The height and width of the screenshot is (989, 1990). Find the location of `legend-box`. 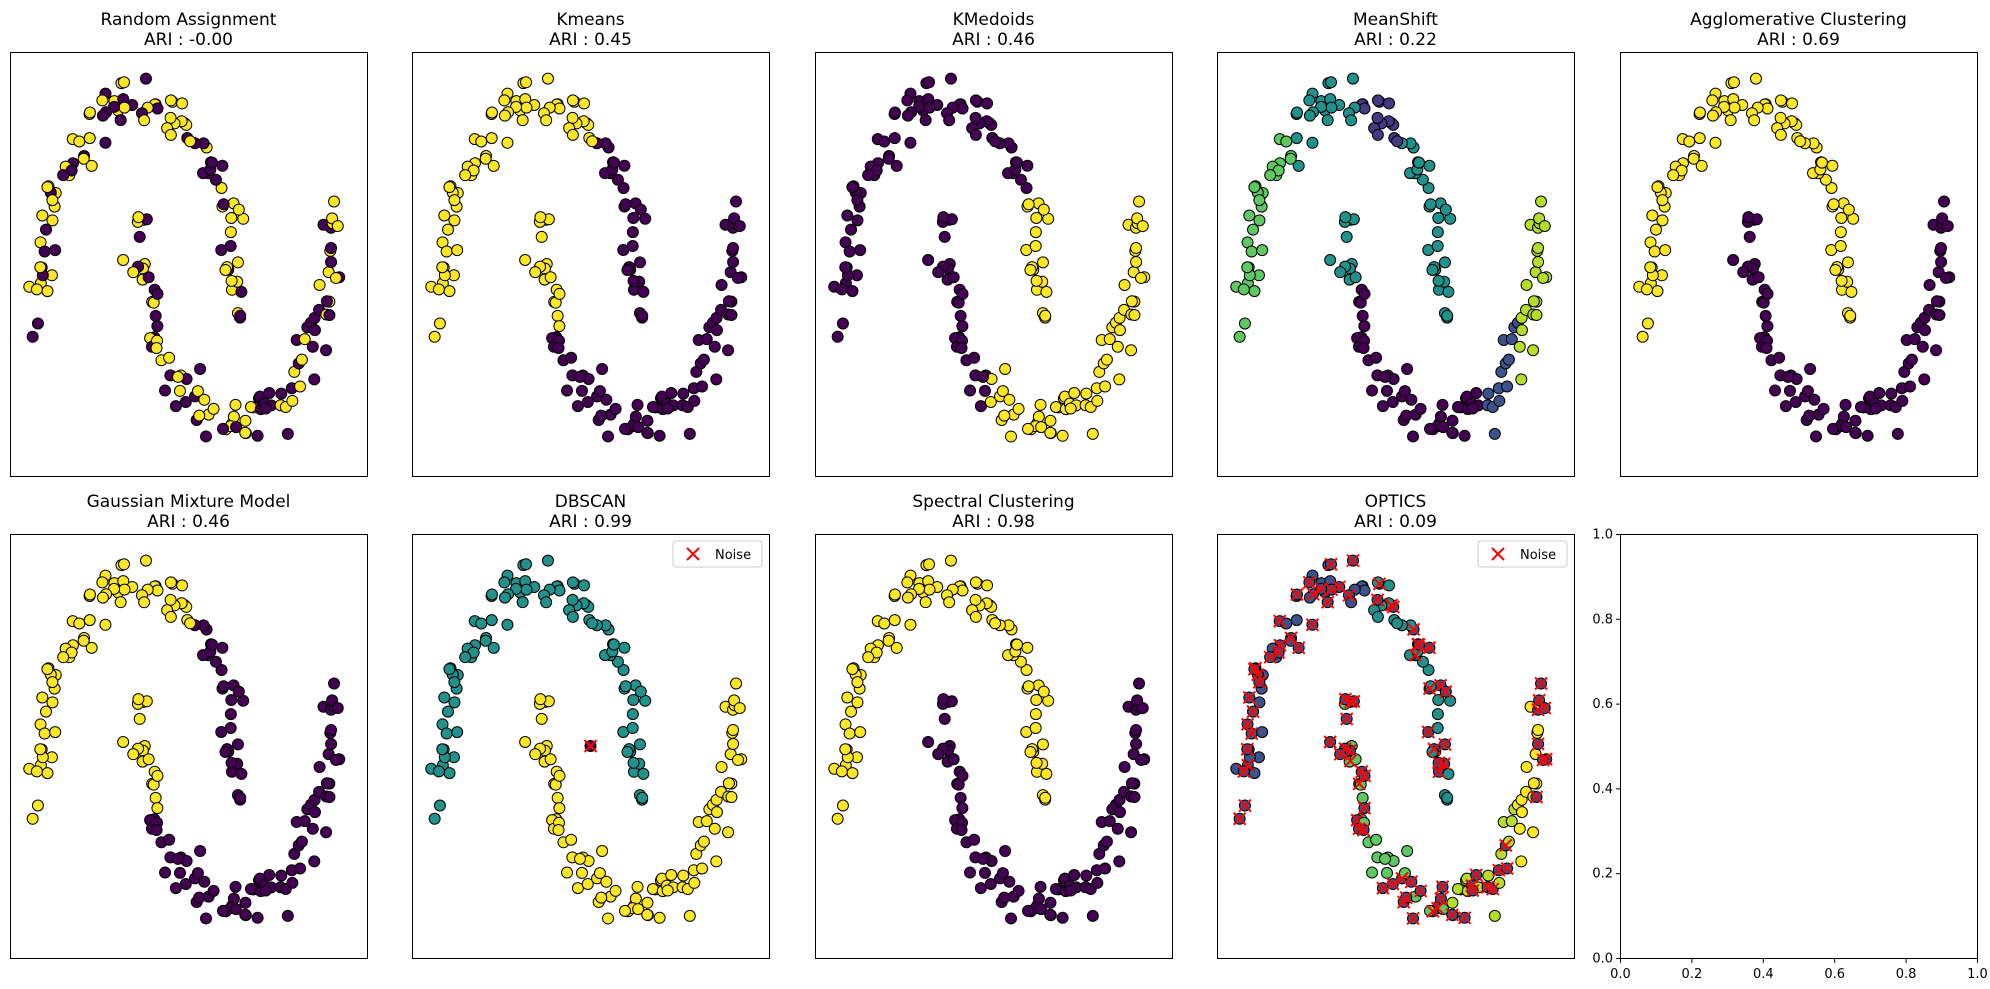

legend-box is located at coordinates (1522, 554).